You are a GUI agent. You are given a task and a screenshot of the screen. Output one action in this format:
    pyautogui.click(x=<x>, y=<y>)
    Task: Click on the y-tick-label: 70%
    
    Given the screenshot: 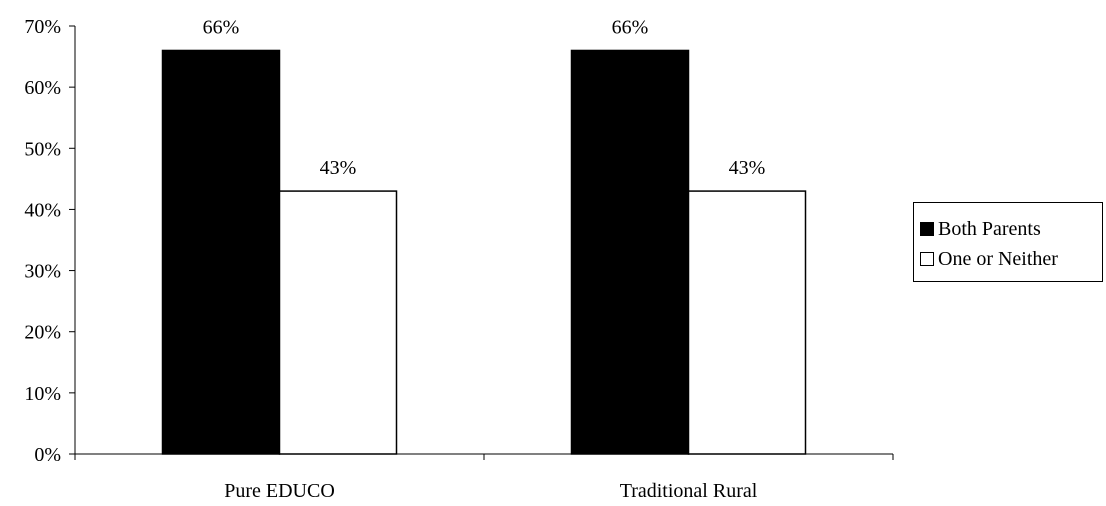 What is the action you would take?
    pyautogui.click(x=42, y=27)
    